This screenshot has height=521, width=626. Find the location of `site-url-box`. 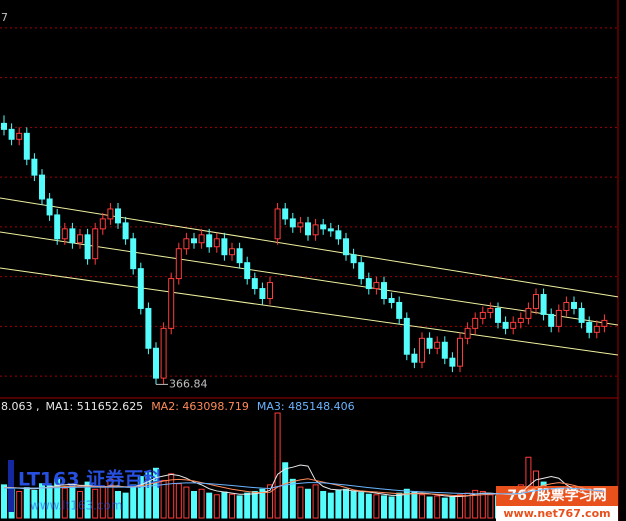

site-url-box is located at coordinates (557, 513).